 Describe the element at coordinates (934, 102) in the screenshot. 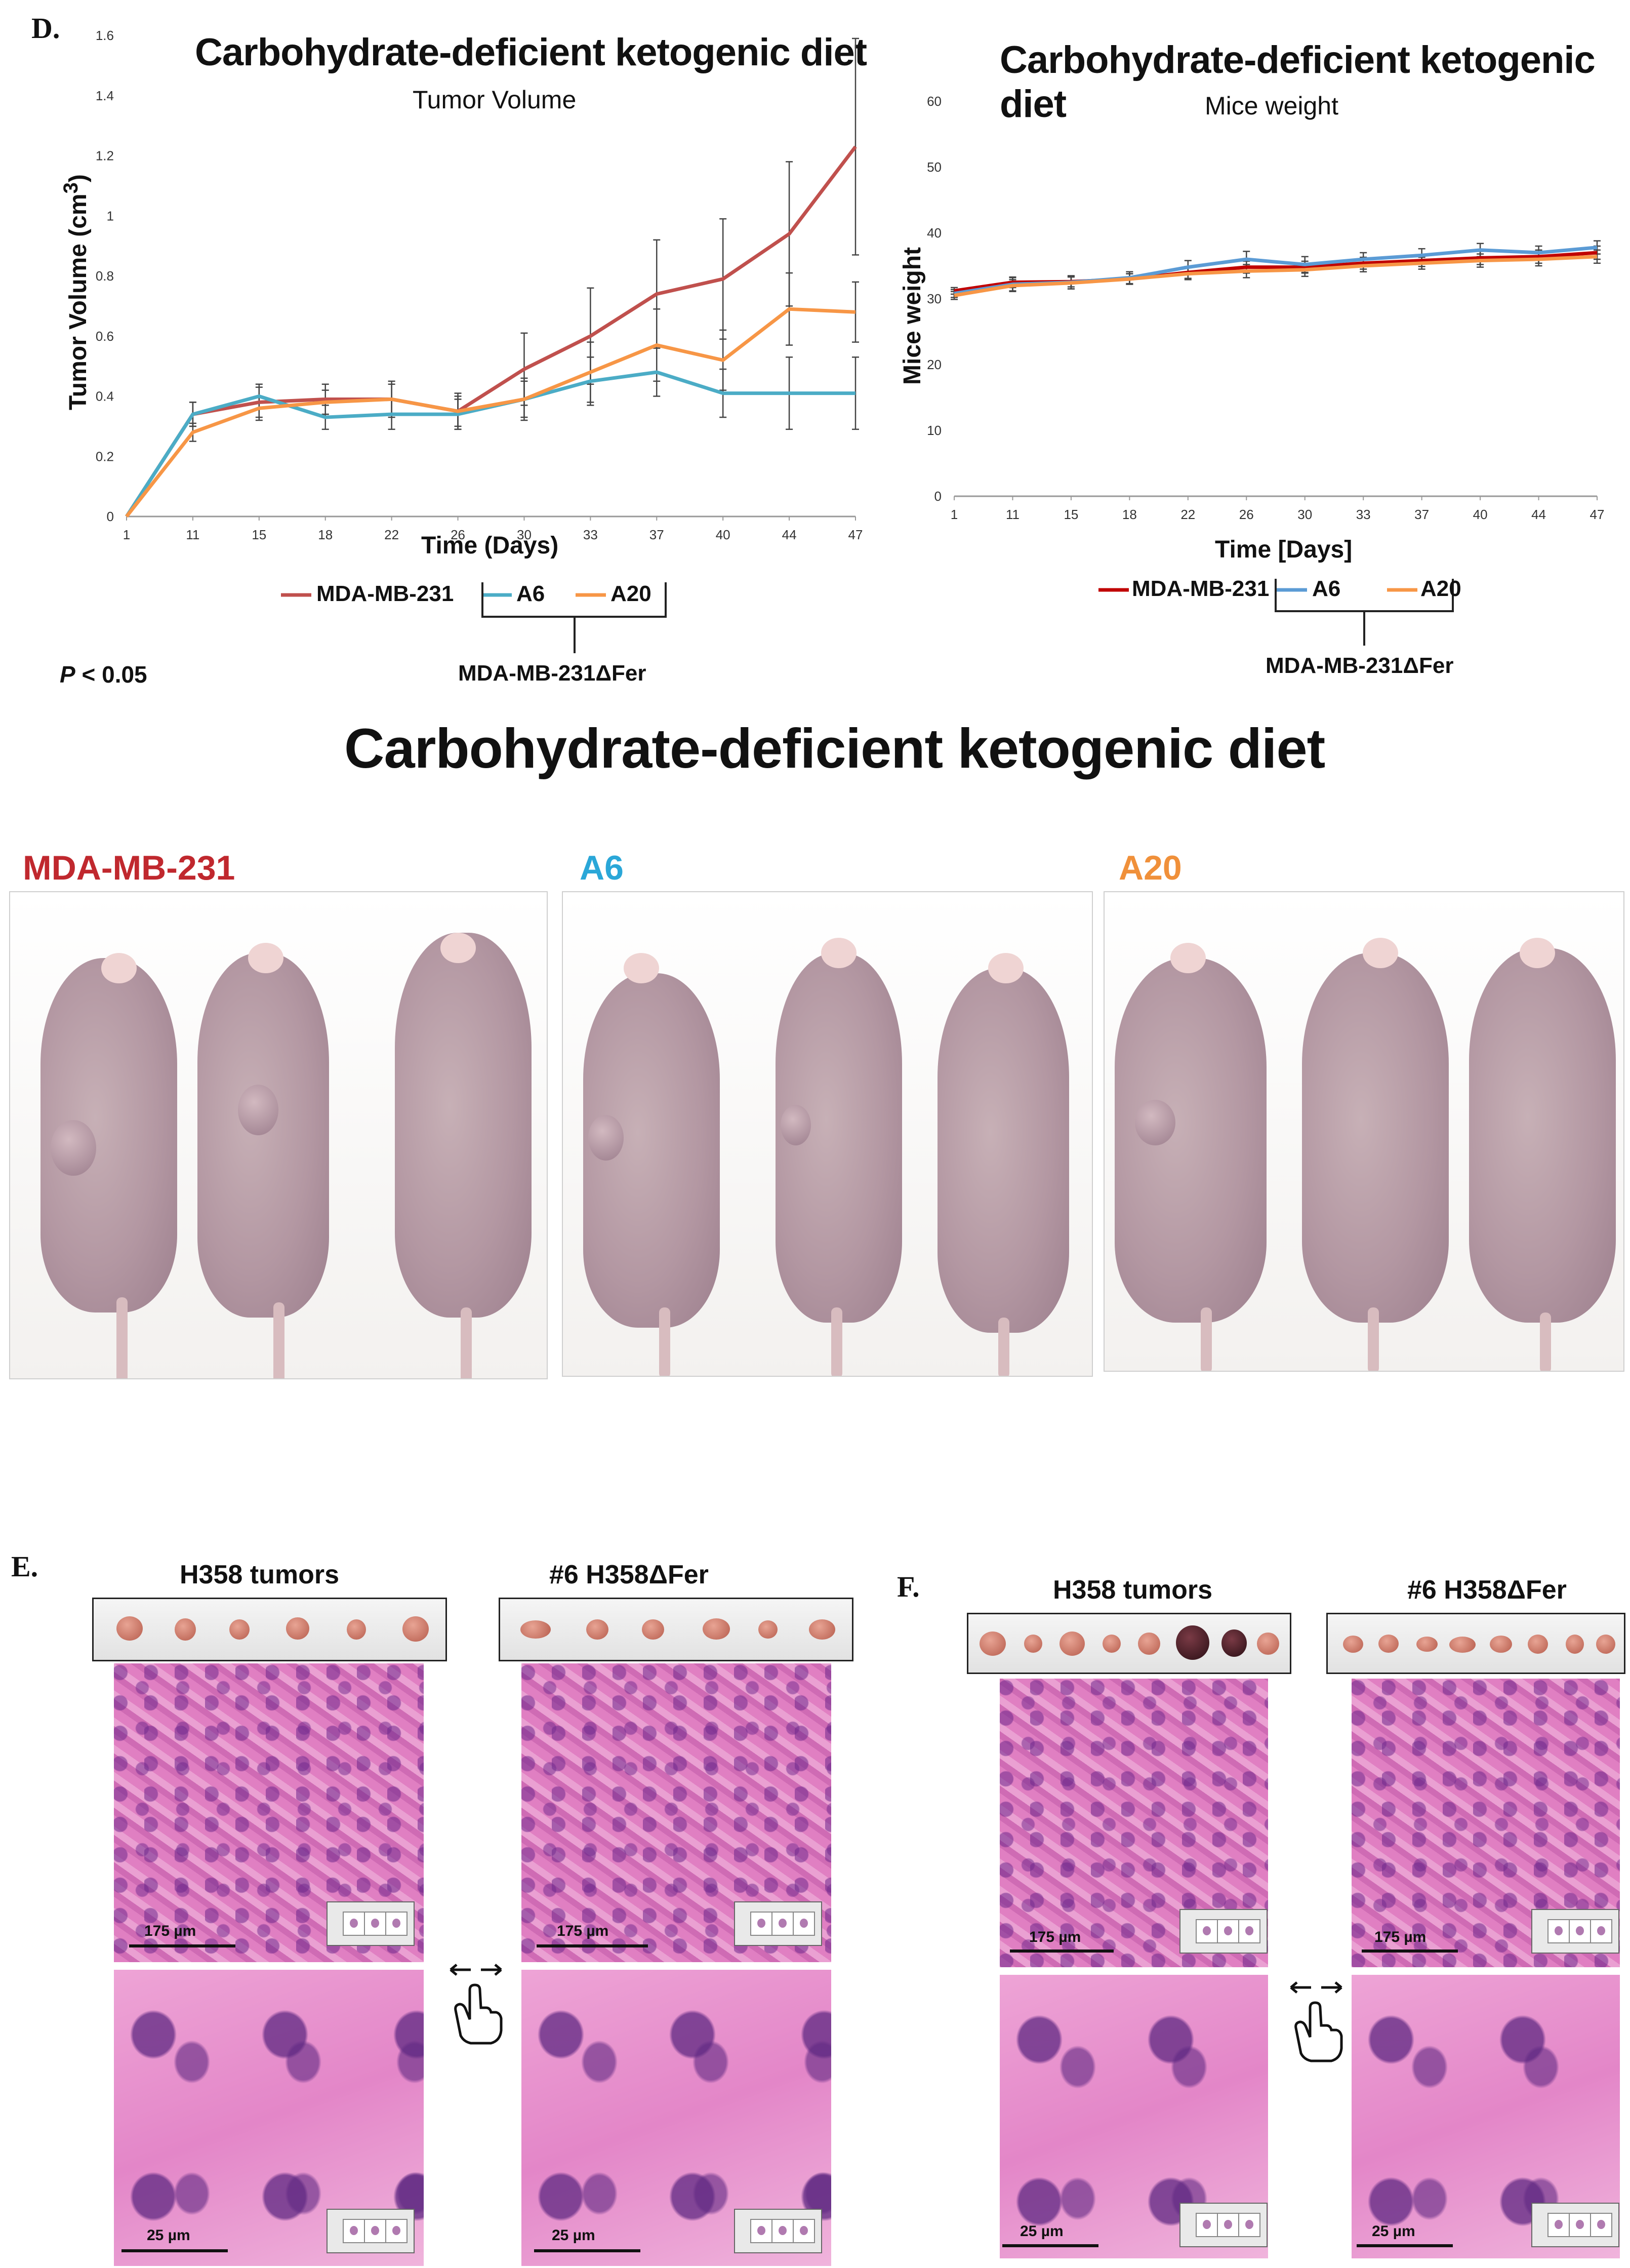

I see `y-tick-label: 60` at that location.